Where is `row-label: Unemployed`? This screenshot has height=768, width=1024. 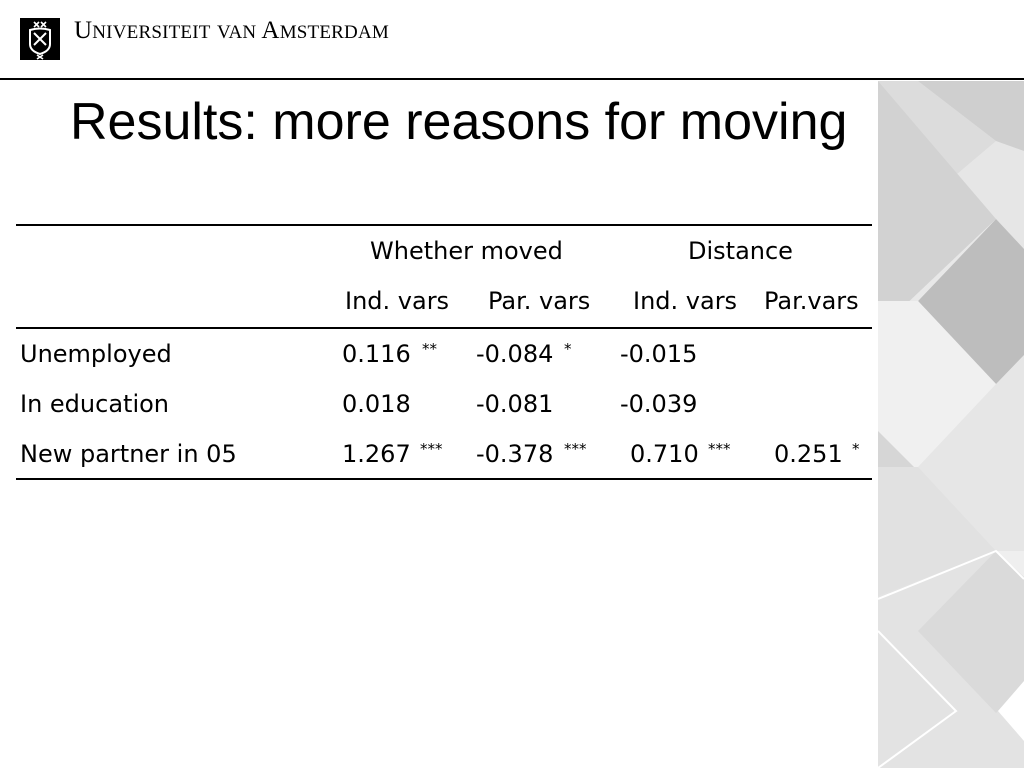
row-label: Unemployed is located at coordinates (96, 354).